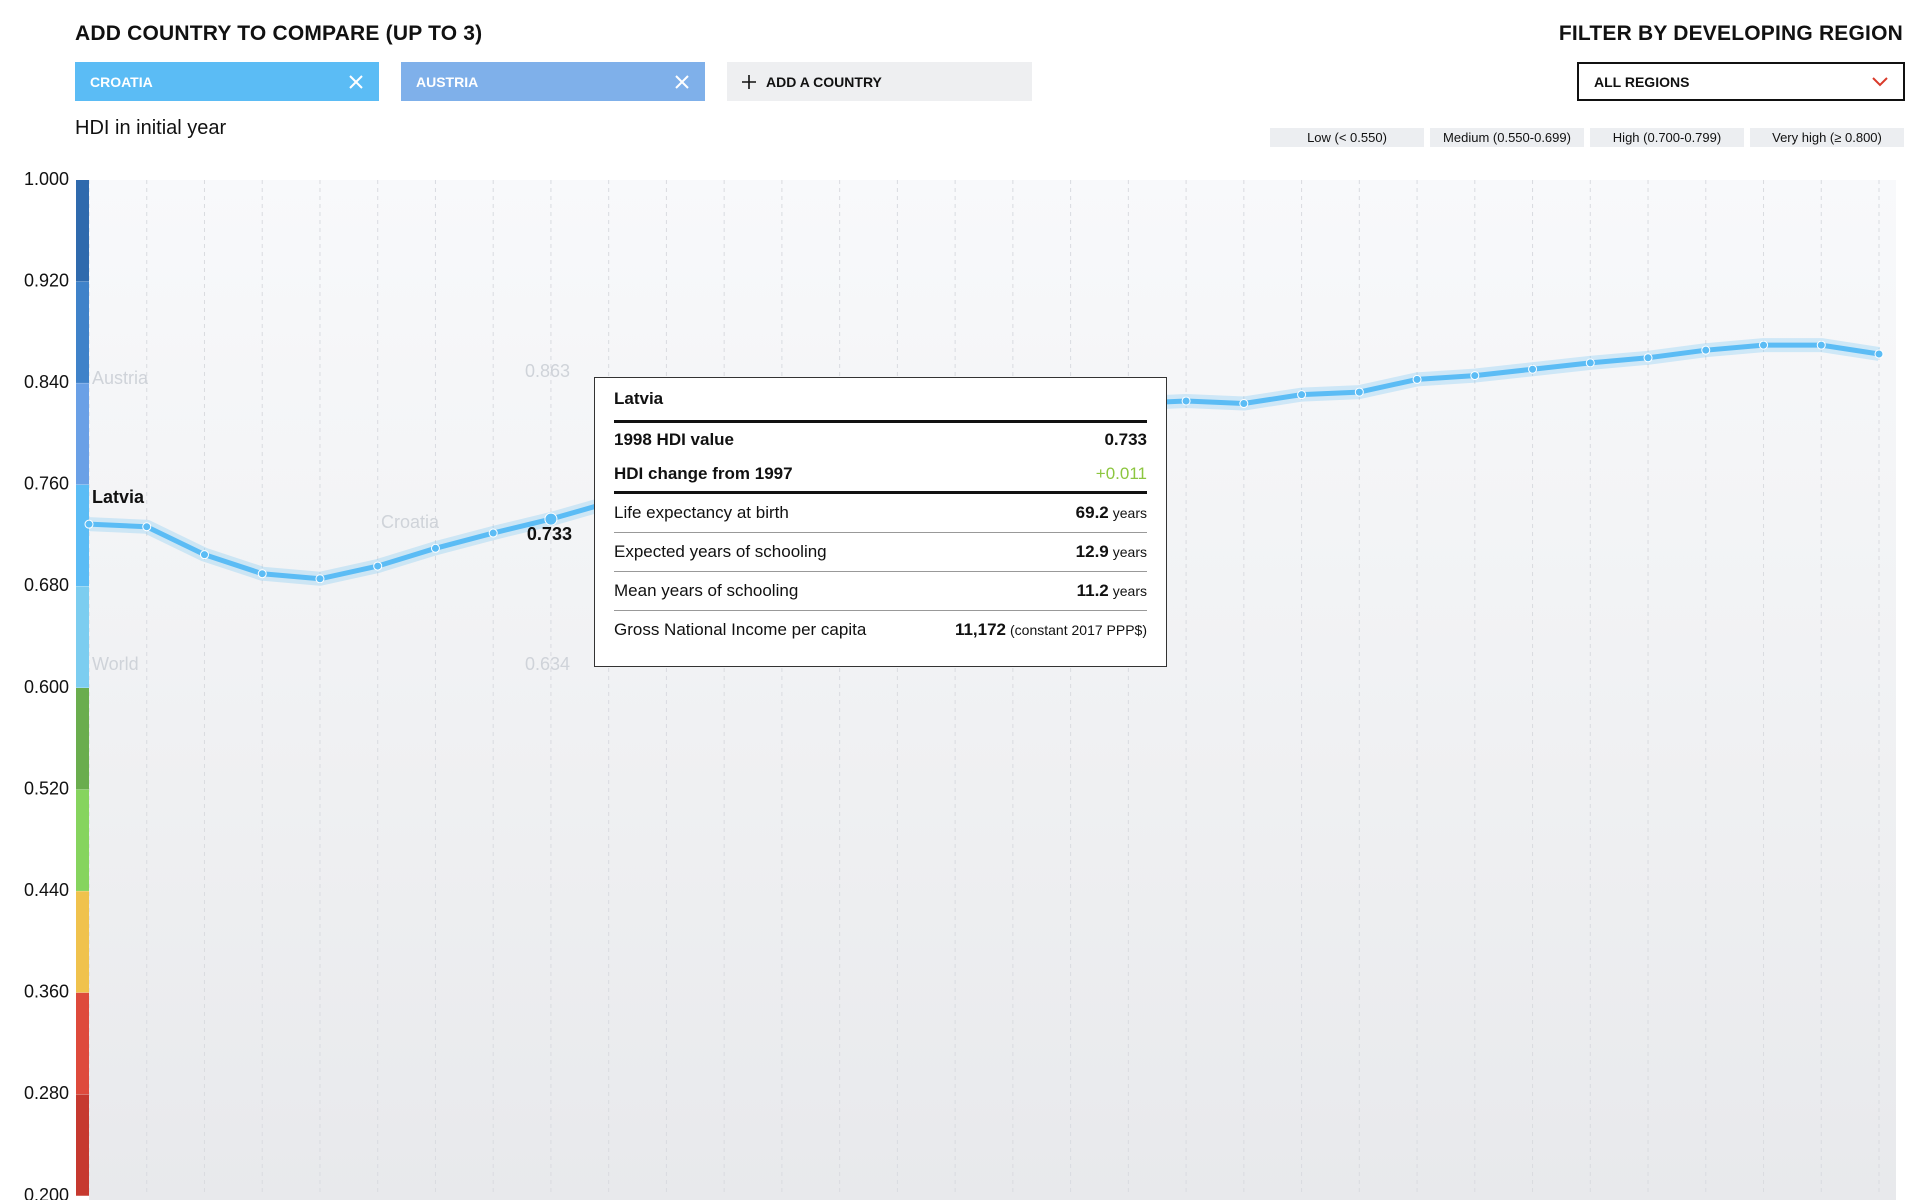  What do you see at coordinates (824, 81) in the screenshot?
I see `add-country-label: ADD A COUNTRY` at bounding box center [824, 81].